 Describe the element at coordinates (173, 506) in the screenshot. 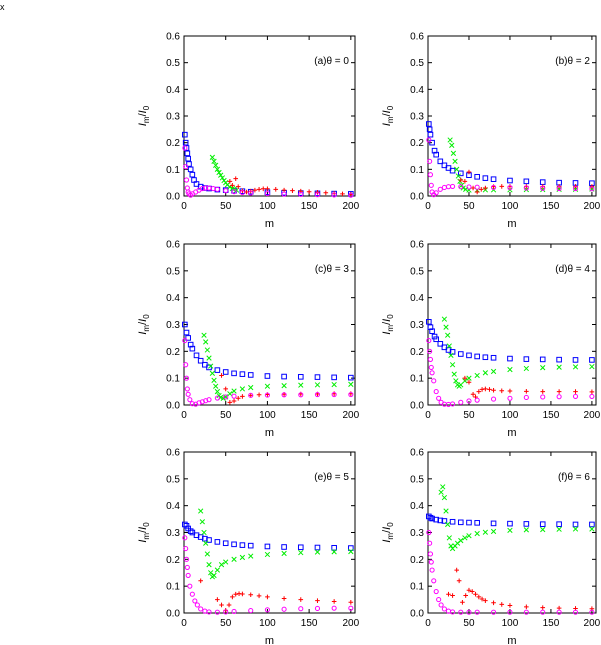

I see `y-tick-label: 0.4` at that location.